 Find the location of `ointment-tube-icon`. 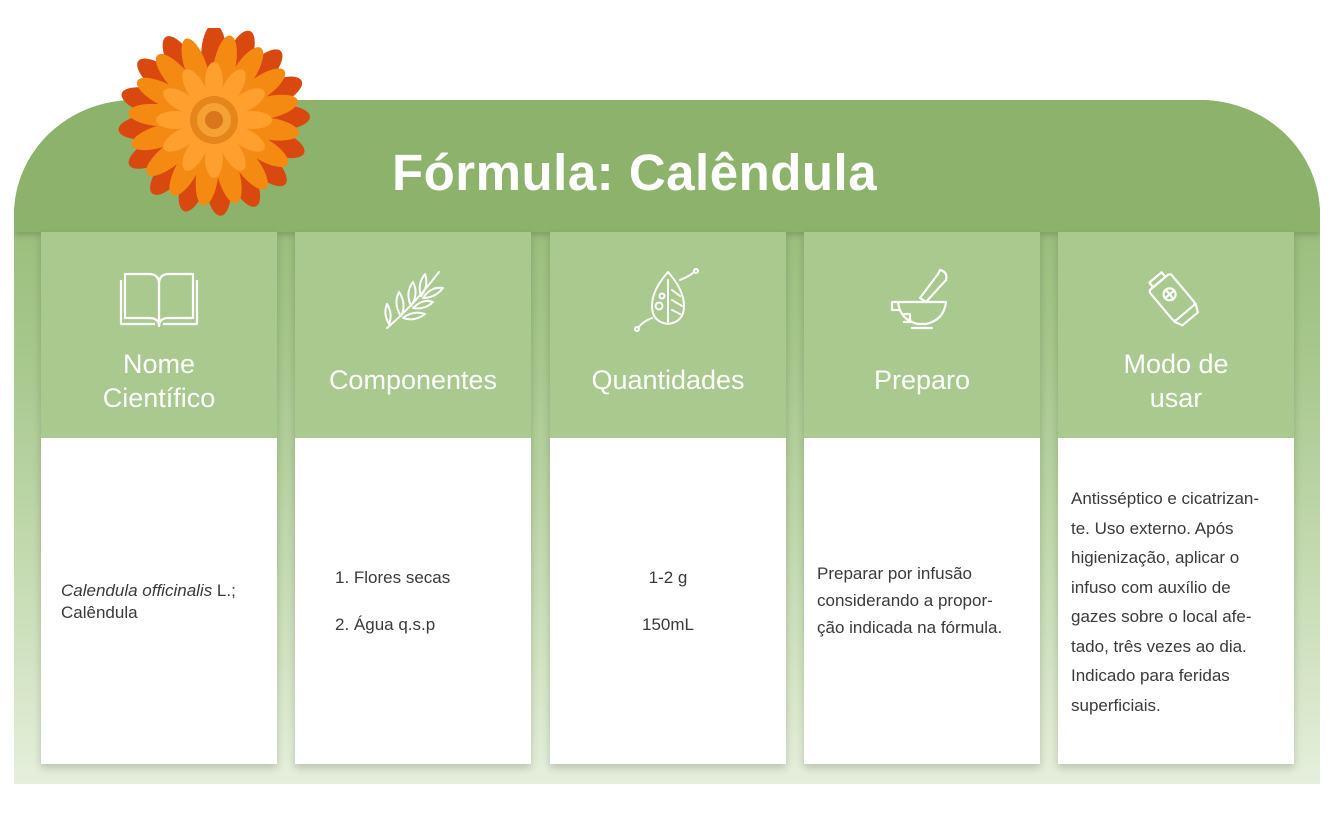

ointment-tube-icon is located at coordinates (1176, 299).